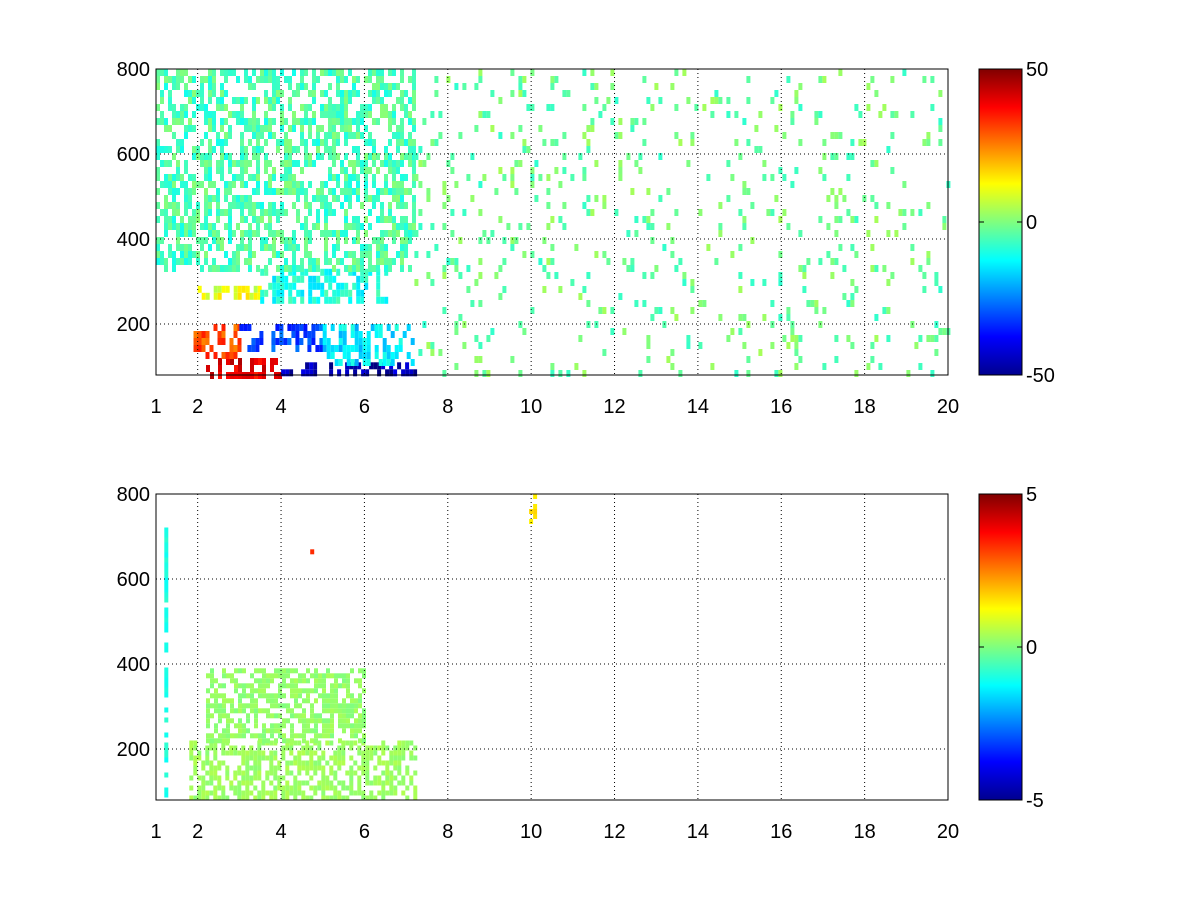 The image size is (1200, 900). I want to click on colorbar-gradient, so click(1000, 222).